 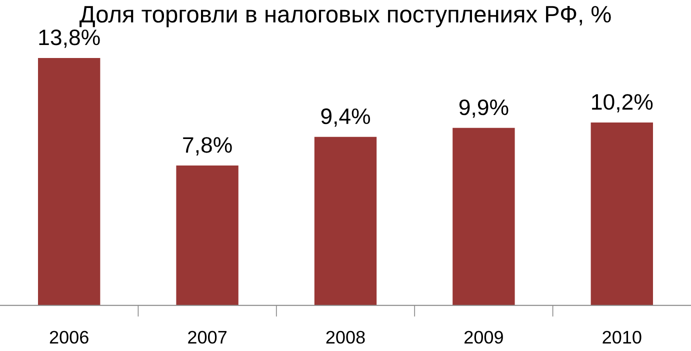 I want to click on chart-title: Доля торговли в налоговых поступлениях РФ, %, so click(x=345, y=17).